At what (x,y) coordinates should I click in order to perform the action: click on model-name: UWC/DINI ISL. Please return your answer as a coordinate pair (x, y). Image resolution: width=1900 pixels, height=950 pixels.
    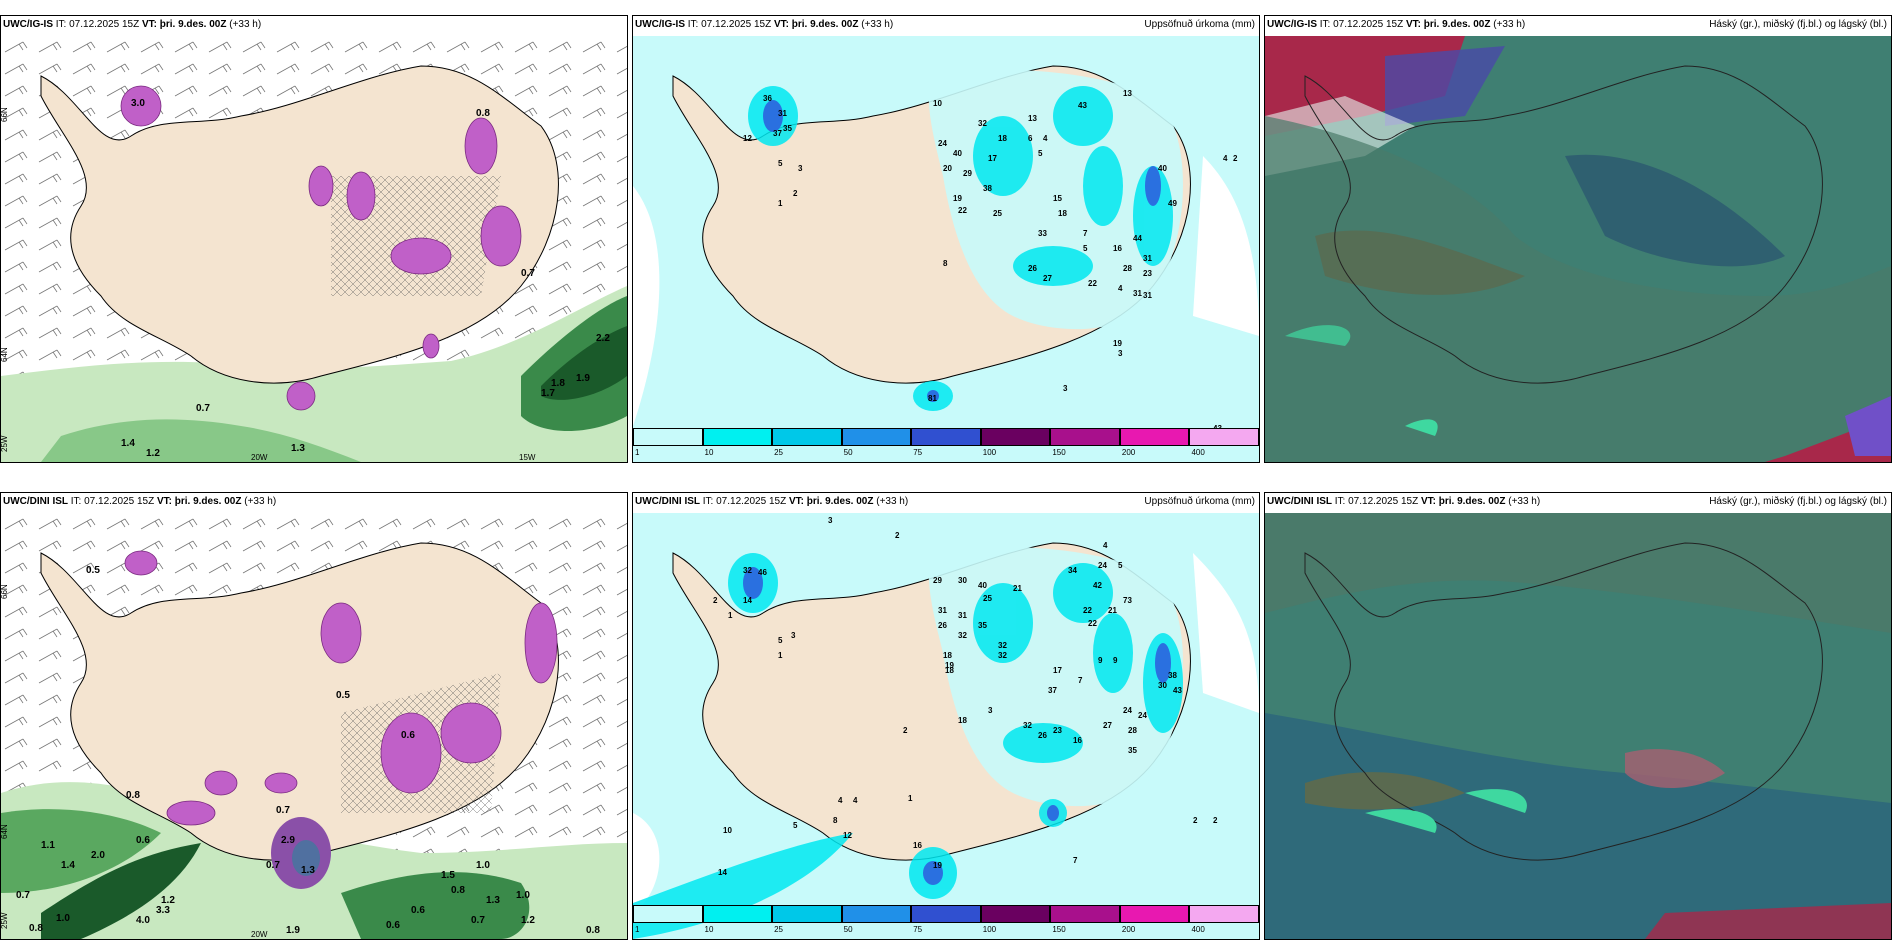
    Looking at the image, I should click on (35, 501).